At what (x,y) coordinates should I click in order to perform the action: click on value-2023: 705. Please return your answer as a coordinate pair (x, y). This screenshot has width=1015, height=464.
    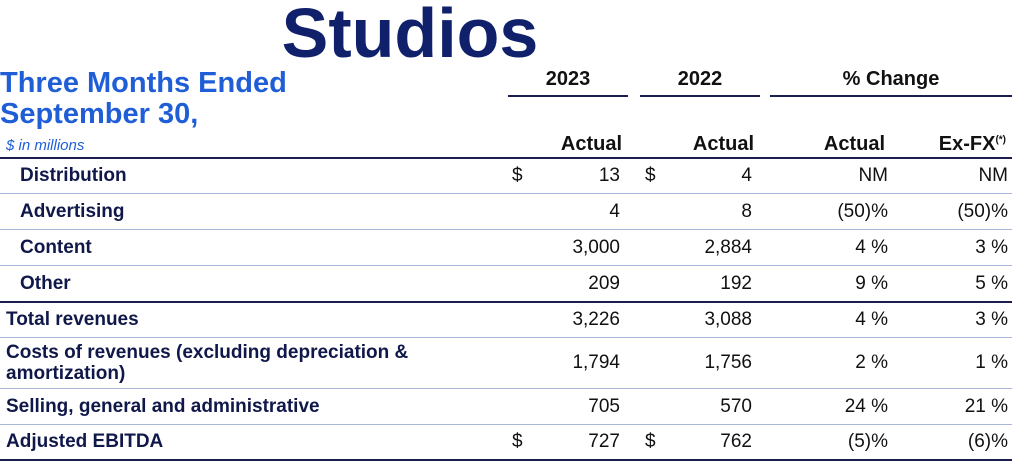
    Looking at the image, I should click on (604, 406).